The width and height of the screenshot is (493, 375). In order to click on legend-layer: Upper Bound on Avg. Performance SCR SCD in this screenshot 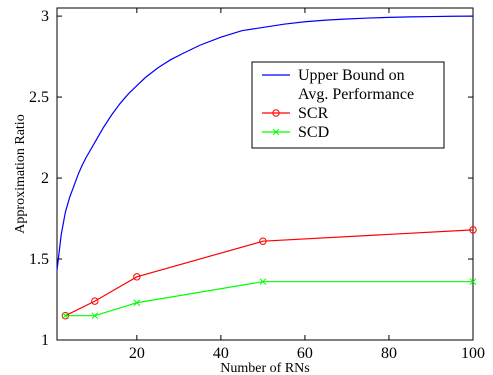, I will do `click(348, 105)`.